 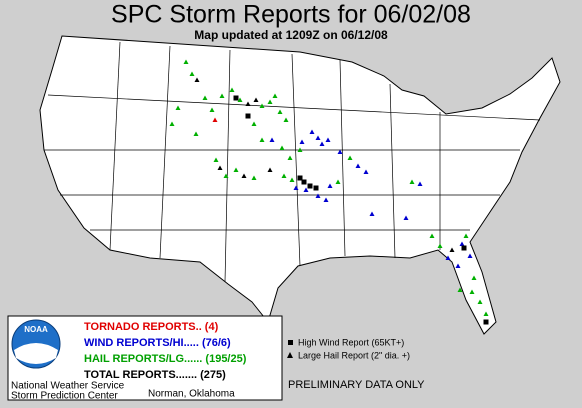 What do you see at coordinates (351, 342) in the screenshot?
I see `key-high-wind: High Wind Report (65KT+)` at bounding box center [351, 342].